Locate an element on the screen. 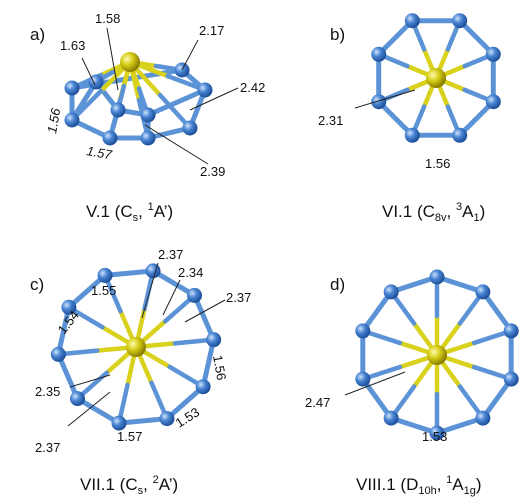 The image size is (523, 500). panel-c-structure is located at coordinates (136, 347).